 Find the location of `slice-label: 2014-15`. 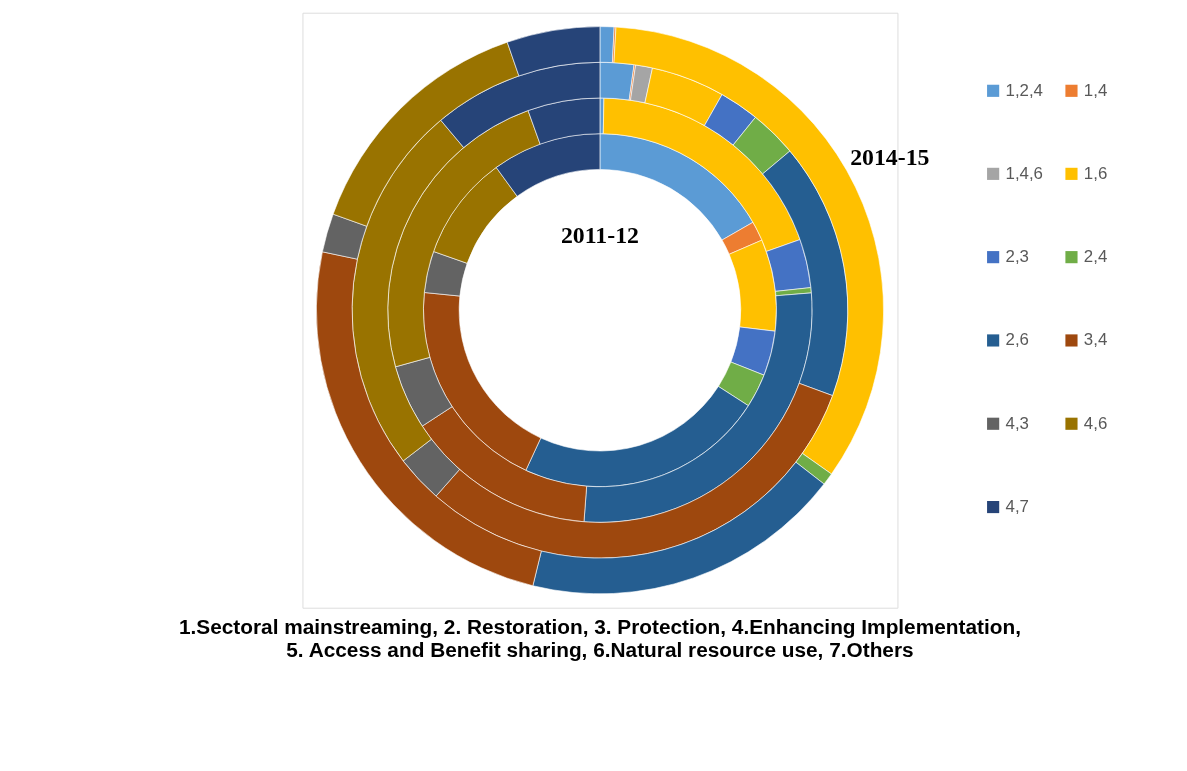

slice-label: 2014-15 is located at coordinates (890, 157).